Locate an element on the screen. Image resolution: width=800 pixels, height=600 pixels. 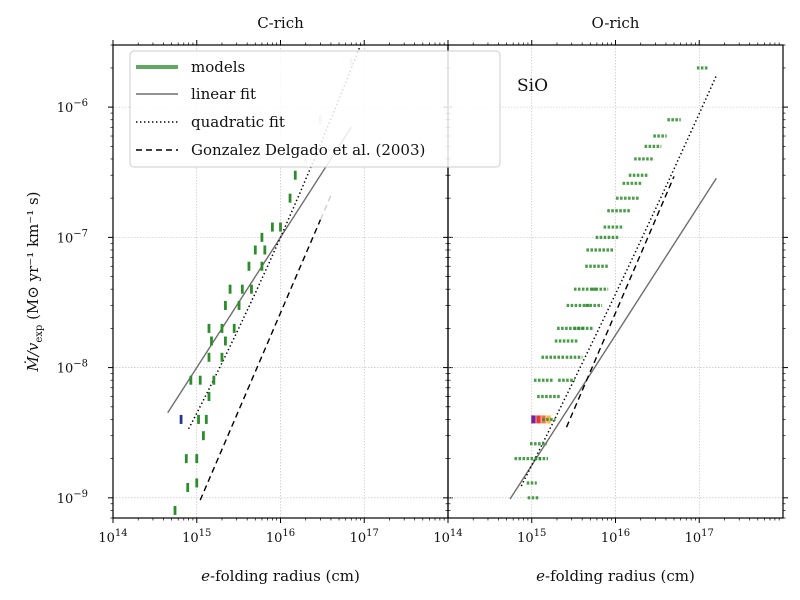
legend-label-quadratic: quadratic fit is located at coordinates (238, 122).